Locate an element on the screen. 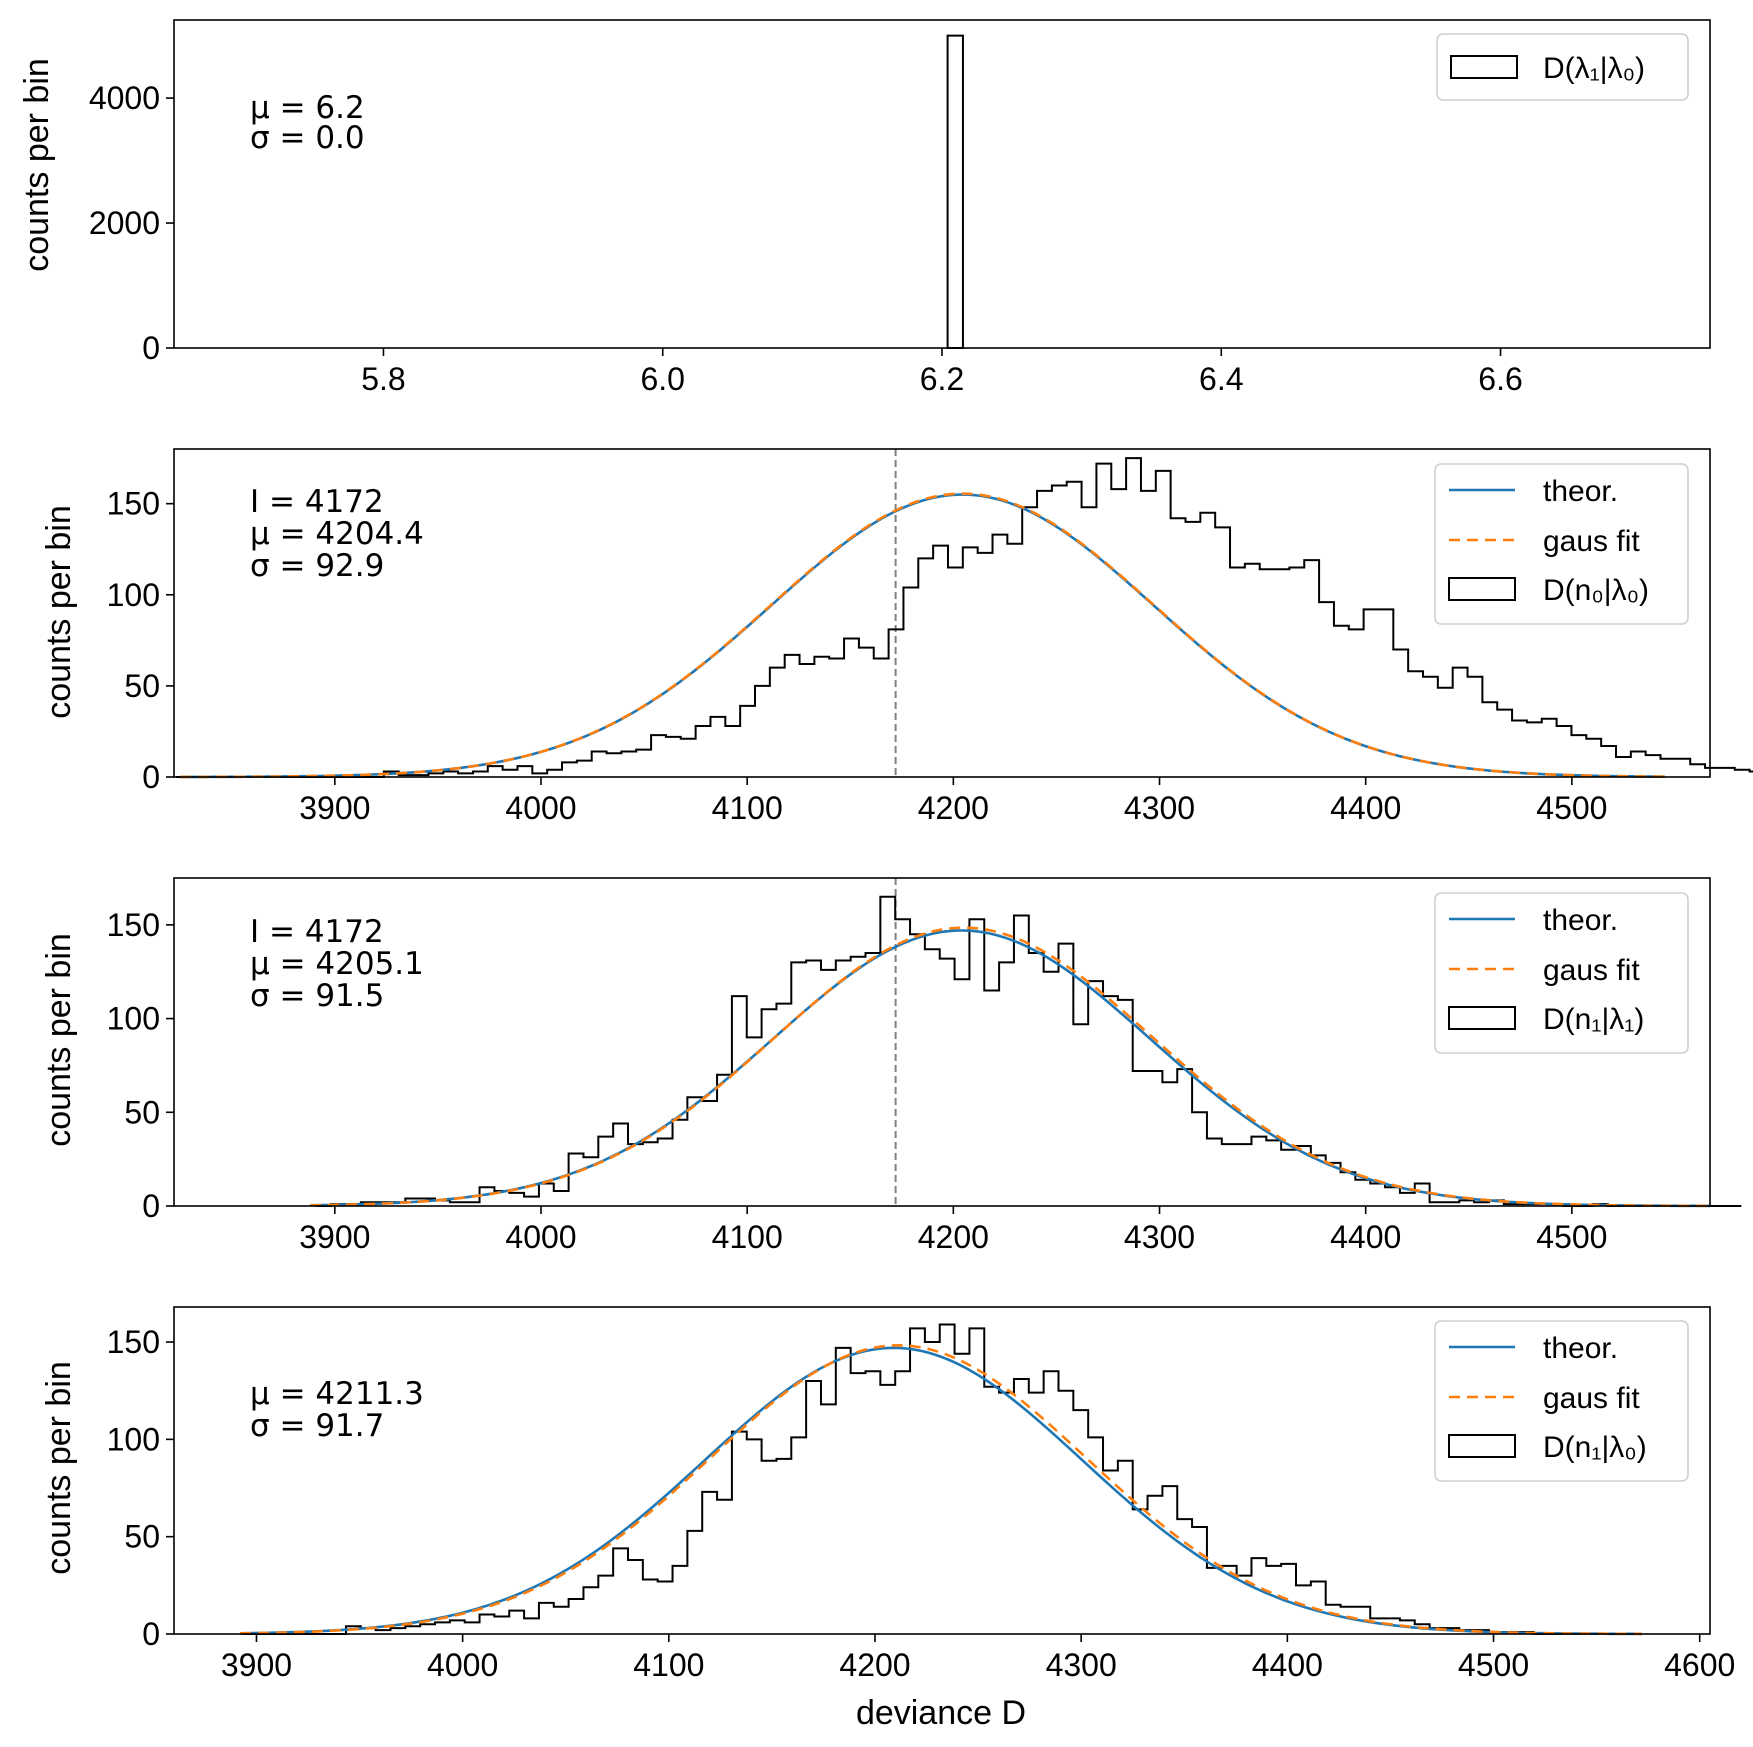 The image size is (1753, 1747). panel-4-annotations: μ = 4211.3 σ = 91.7 is located at coordinates (337, 1410).